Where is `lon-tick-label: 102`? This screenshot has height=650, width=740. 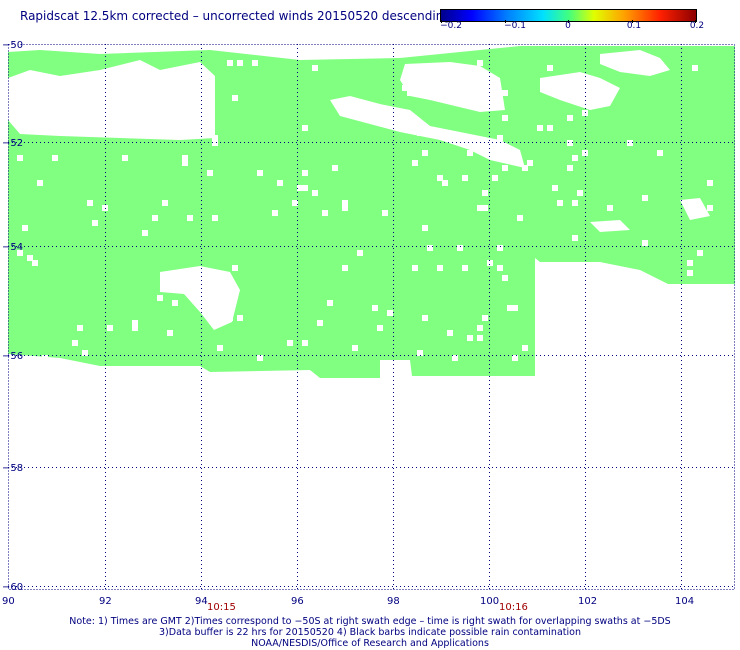 lon-tick-label: 102 is located at coordinates (587, 601).